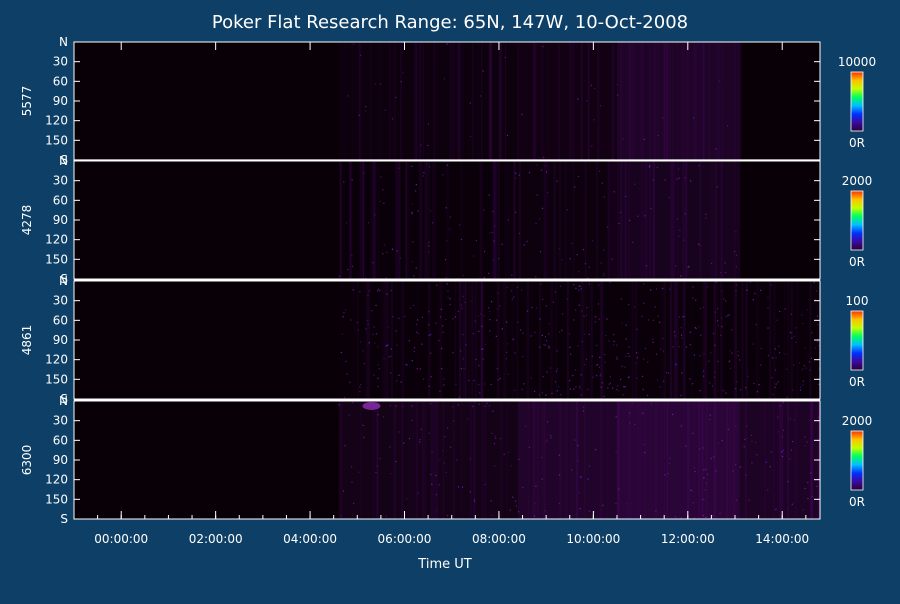 The width and height of the screenshot is (900, 604). Describe the element at coordinates (56, 480) in the screenshot. I see `y-tick-label: 120` at that location.